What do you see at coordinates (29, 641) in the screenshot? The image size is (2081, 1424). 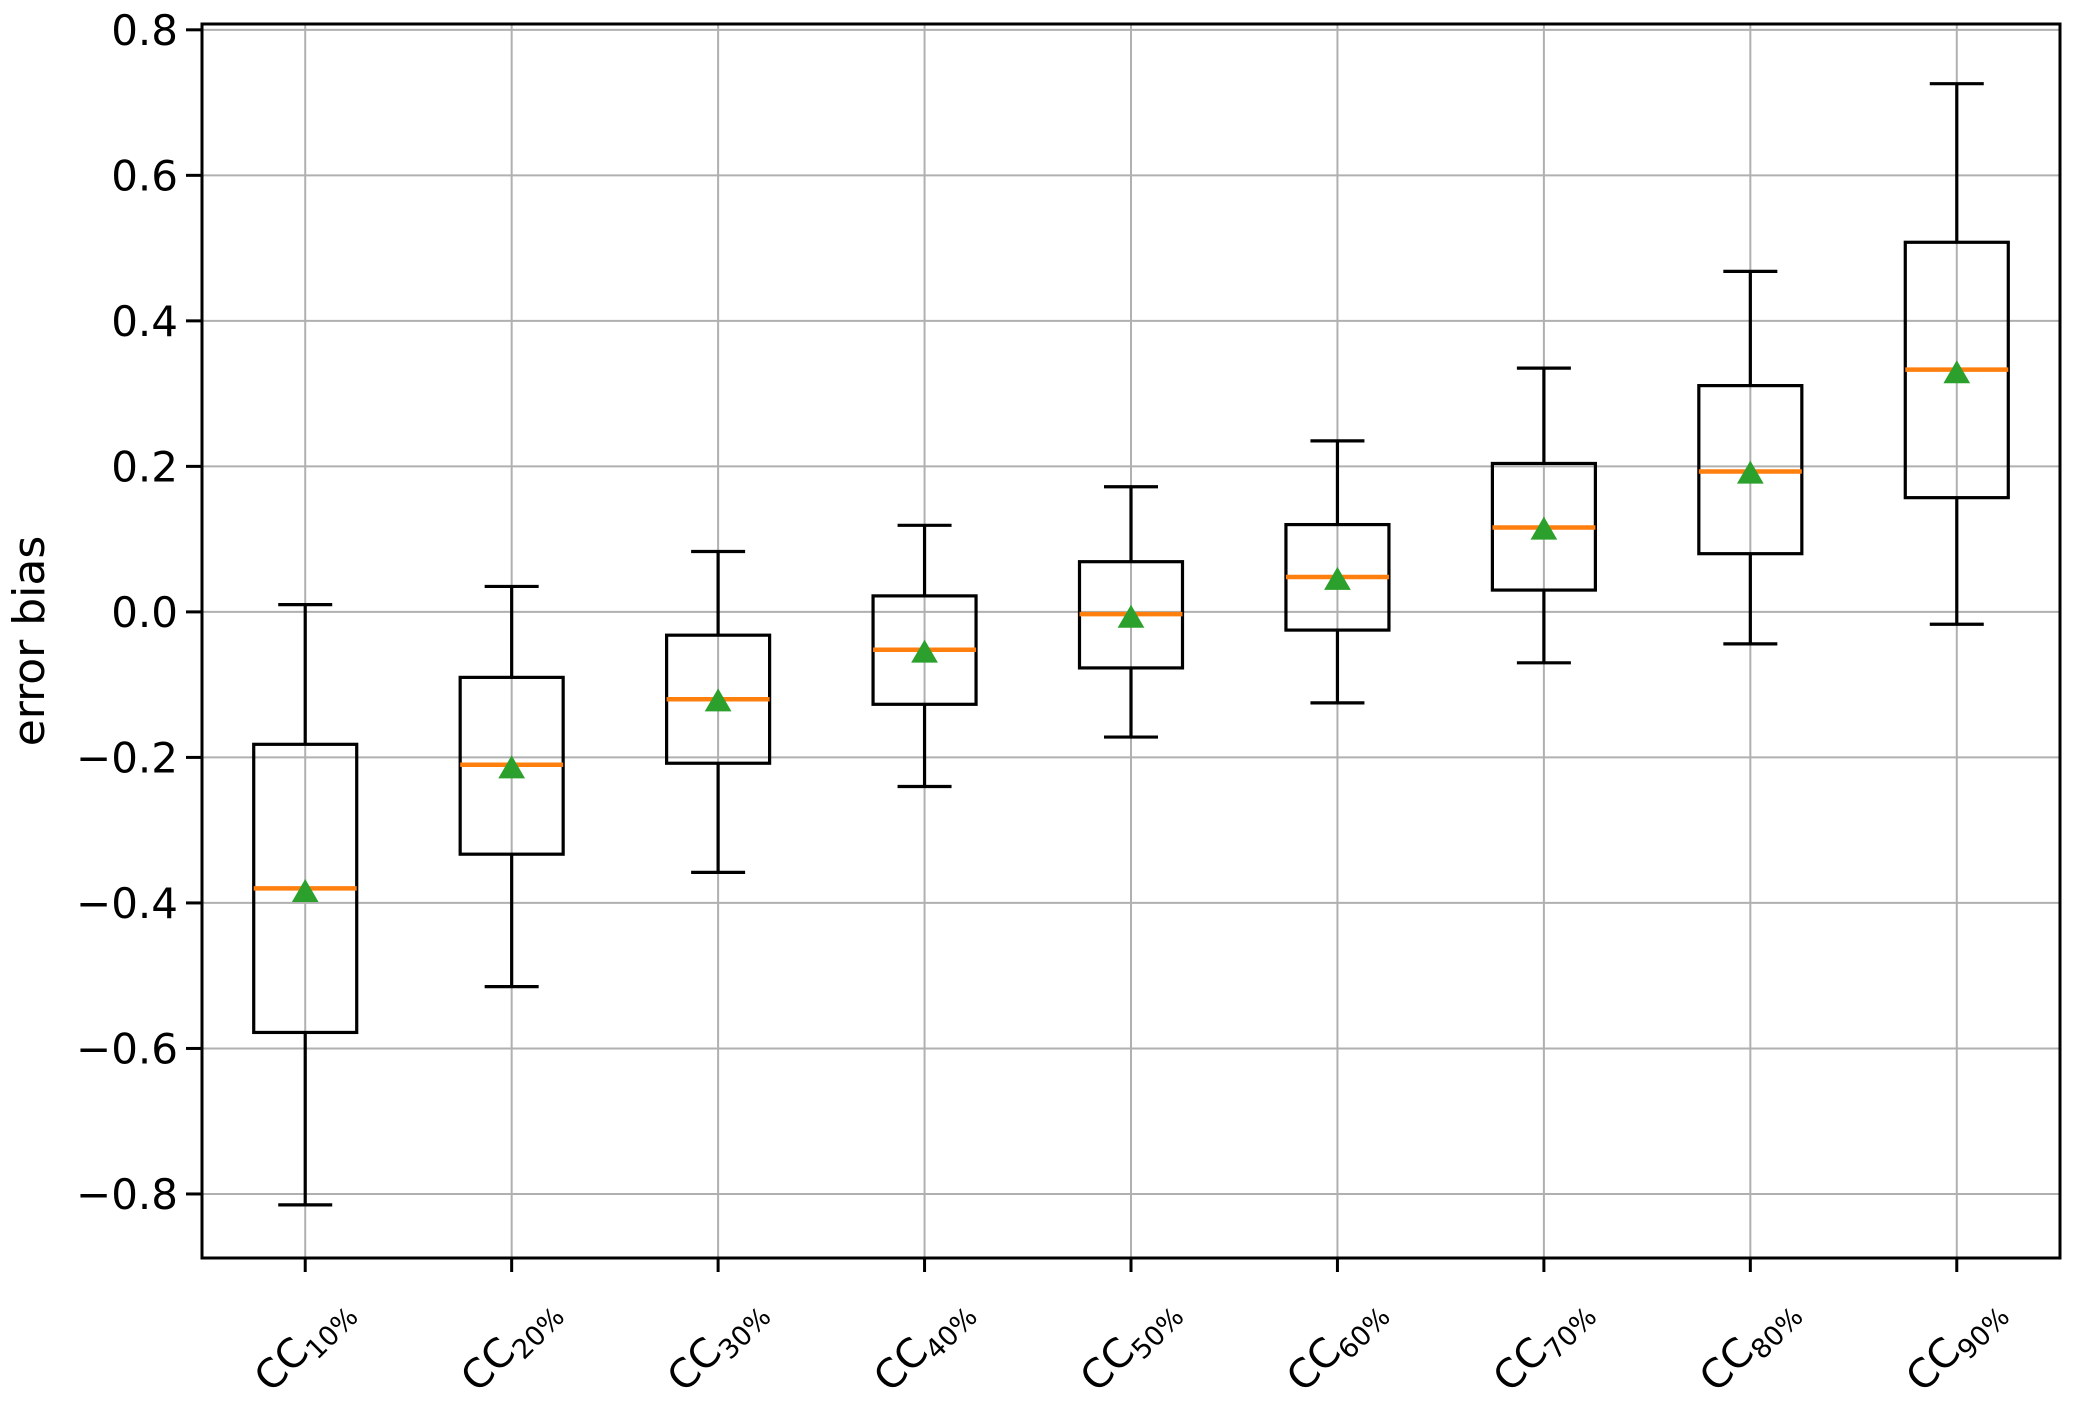 I see `y-axis-label: error bias` at bounding box center [29, 641].